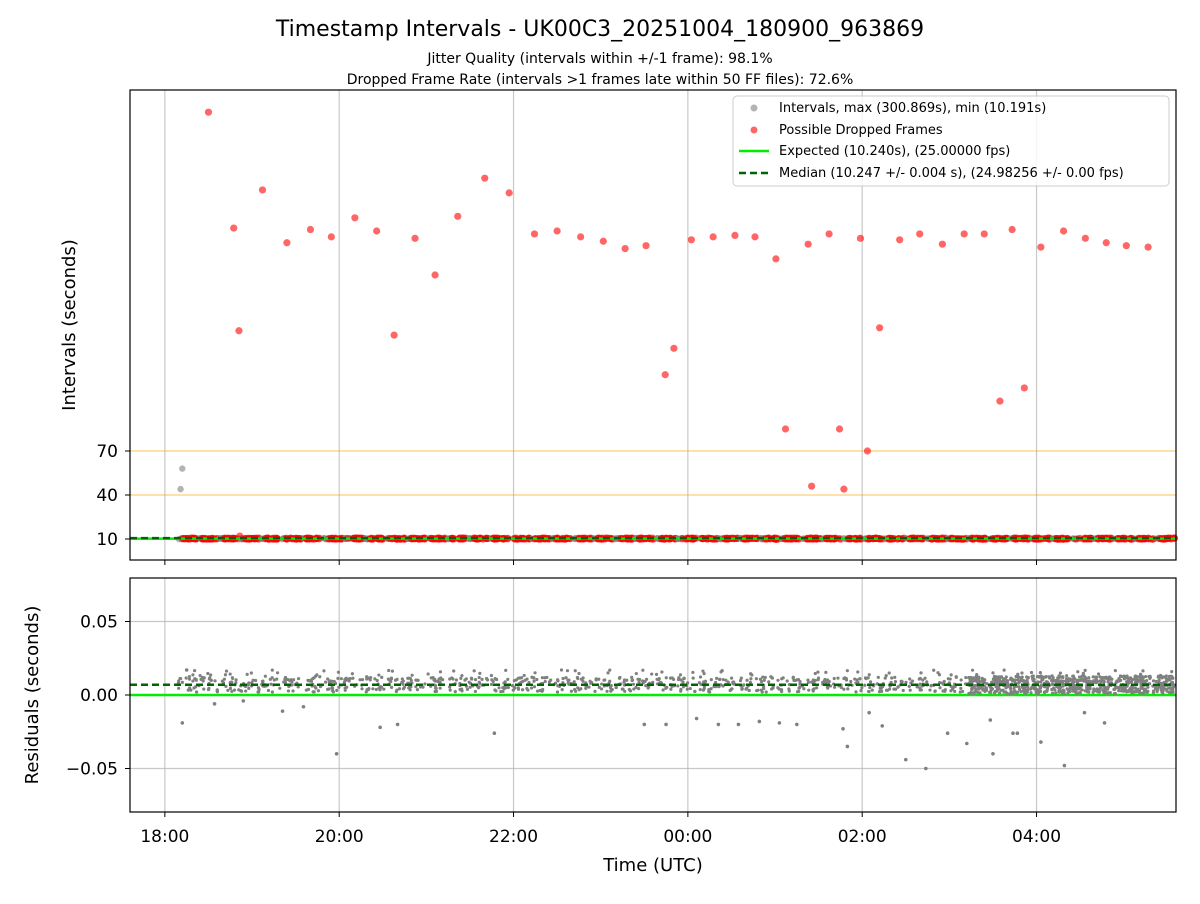 This screenshot has height=904, width=1200. What do you see at coordinates (654, 537) in the screenshot?
I see `interval-baseline-cluster` at bounding box center [654, 537].